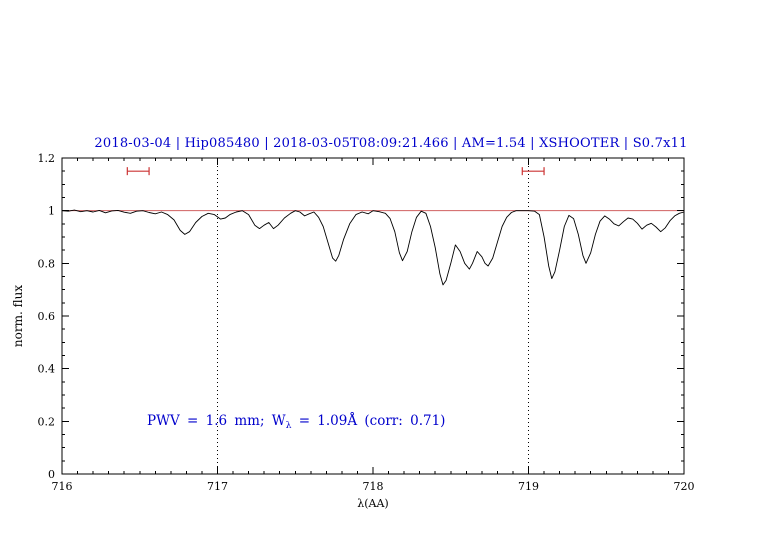 This screenshot has width=782, height=542. Describe the element at coordinates (47, 316) in the screenshot. I see `y-tick-label: 0.6` at that location.